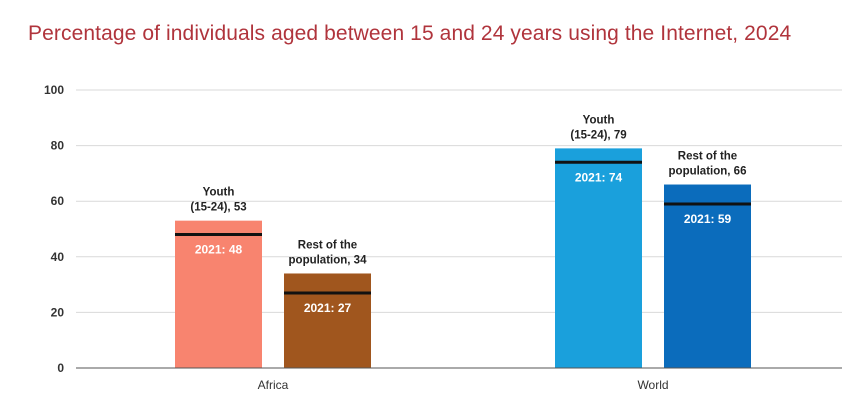 Image resolution: width=858 pixels, height=416 pixels. What do you see at coordinates (707, 157) in the screenshot?
I see `data-label-world-rest-line1: Rest of the` at bounding box center [707, 157].